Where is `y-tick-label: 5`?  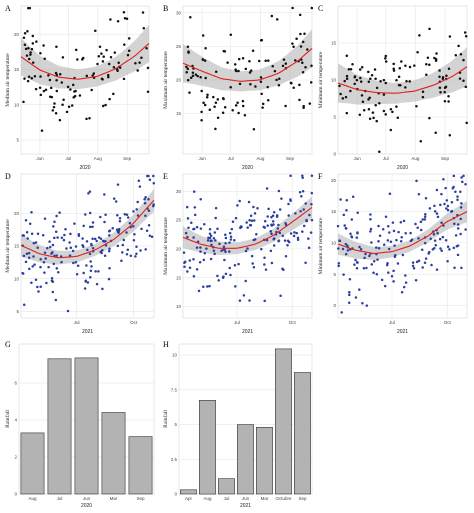
y-tick-label: 5 is located at coordinates (17, 140).